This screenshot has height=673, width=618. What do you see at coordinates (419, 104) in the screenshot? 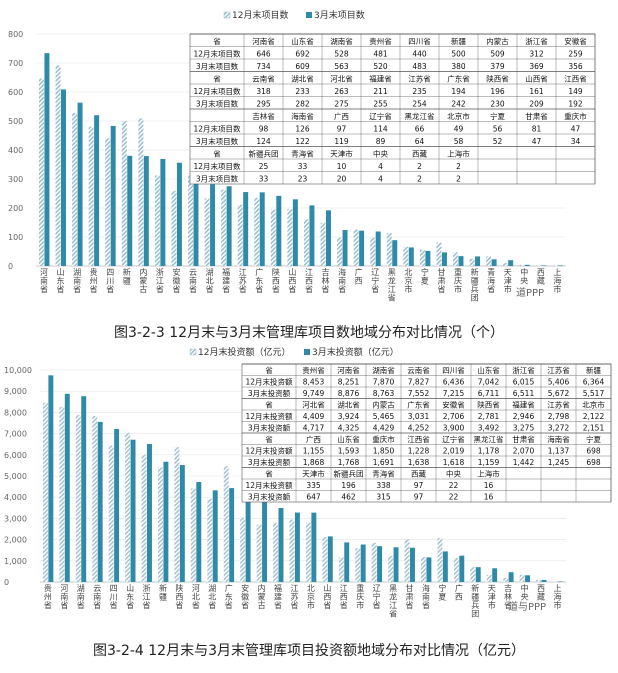
I see `table-cell: 254` at bounding box center [419, 104].